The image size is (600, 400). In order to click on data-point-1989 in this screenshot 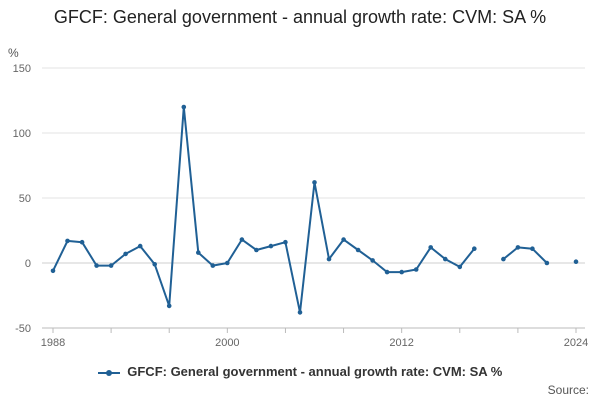, I will do `click(67, 241)`.